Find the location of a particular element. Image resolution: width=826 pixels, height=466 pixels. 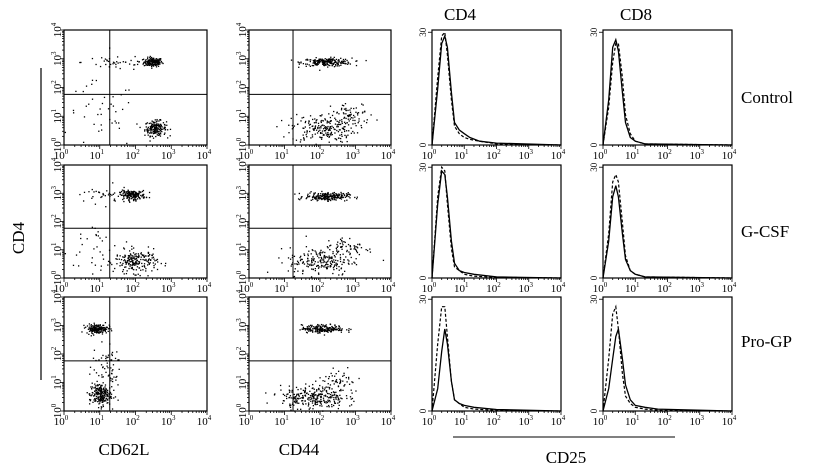

x-tick-label: 10⁰ is located at coordinates (61, 155).